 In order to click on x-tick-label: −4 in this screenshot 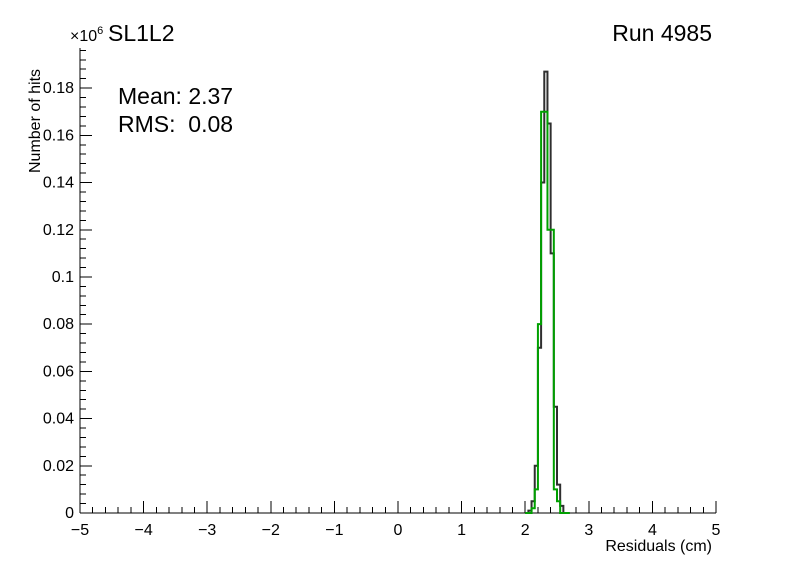, I will do `click(143, 530)`.